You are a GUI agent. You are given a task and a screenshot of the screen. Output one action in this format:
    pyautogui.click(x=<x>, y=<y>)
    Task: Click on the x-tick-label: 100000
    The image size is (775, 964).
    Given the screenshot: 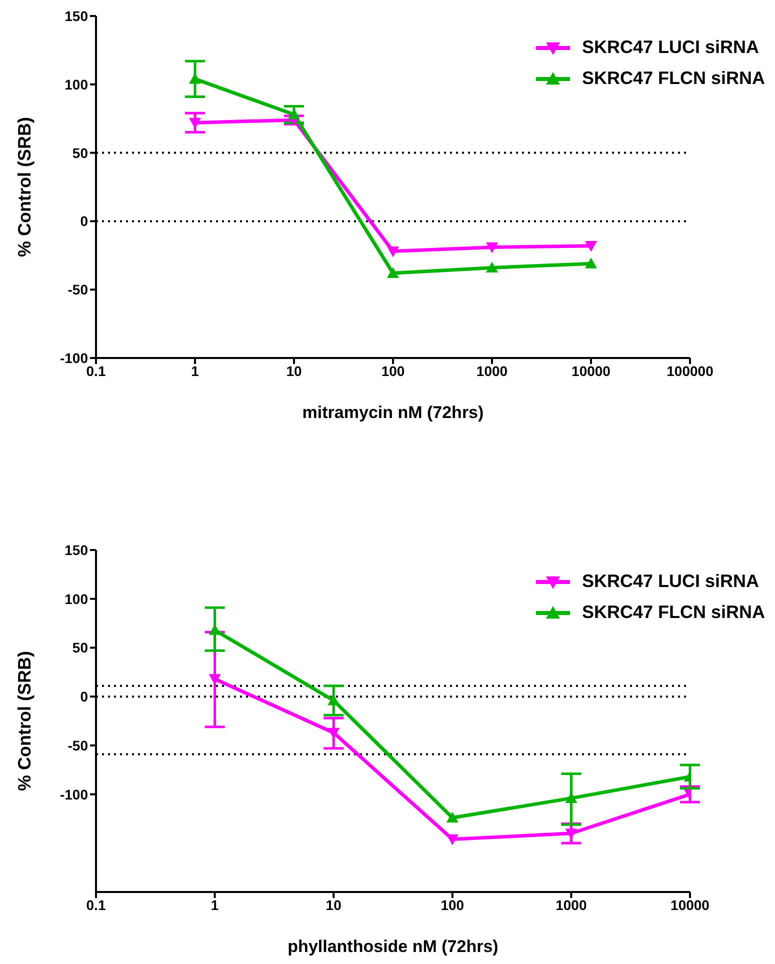 What is the action you would take?
    pyautogui.click(x=690, y=370)
    